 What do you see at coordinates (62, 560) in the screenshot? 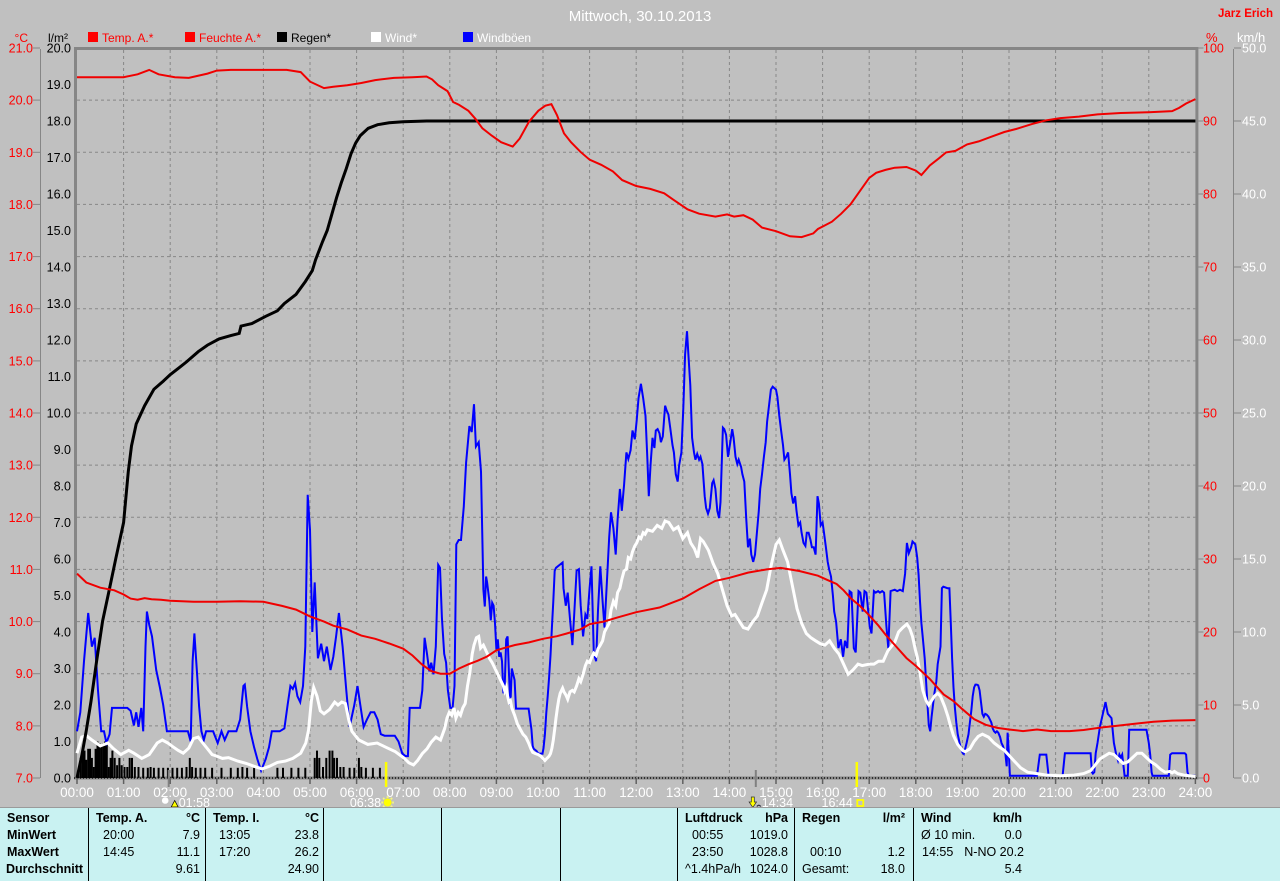
I see `svg-text: 6.0` at bounding box center [62, 560].